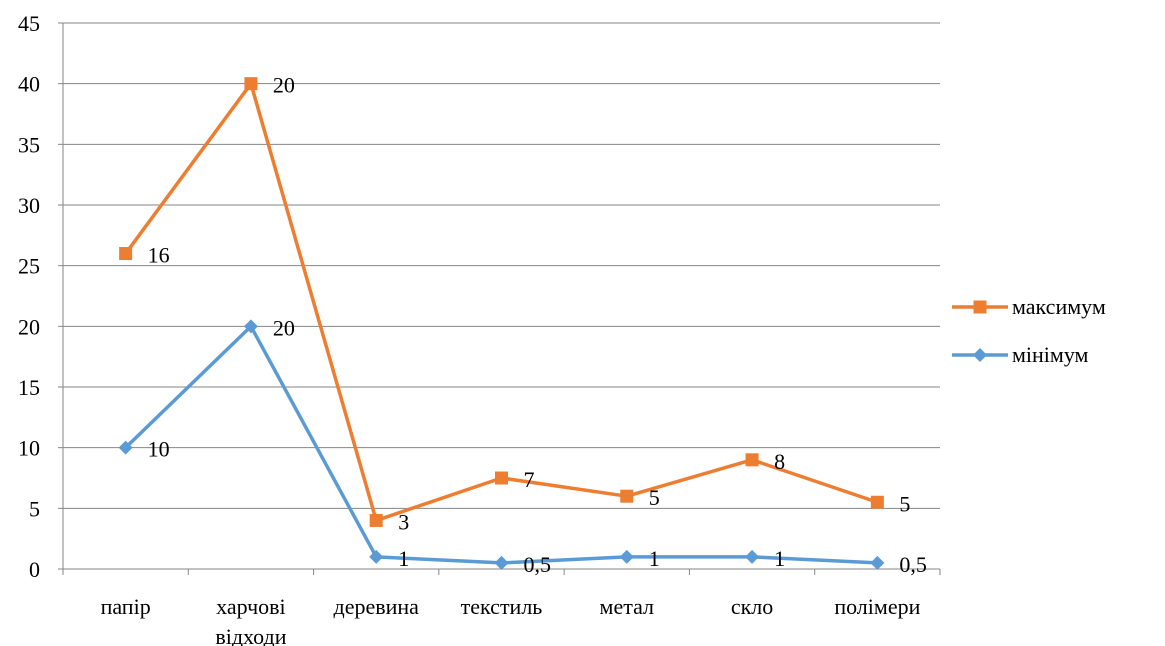 The height and width of the screenshot is (646, 1165). Describe the element at coordinates (377, 606) in the screenshot. I see `x-tick-label: деревина` at that location.